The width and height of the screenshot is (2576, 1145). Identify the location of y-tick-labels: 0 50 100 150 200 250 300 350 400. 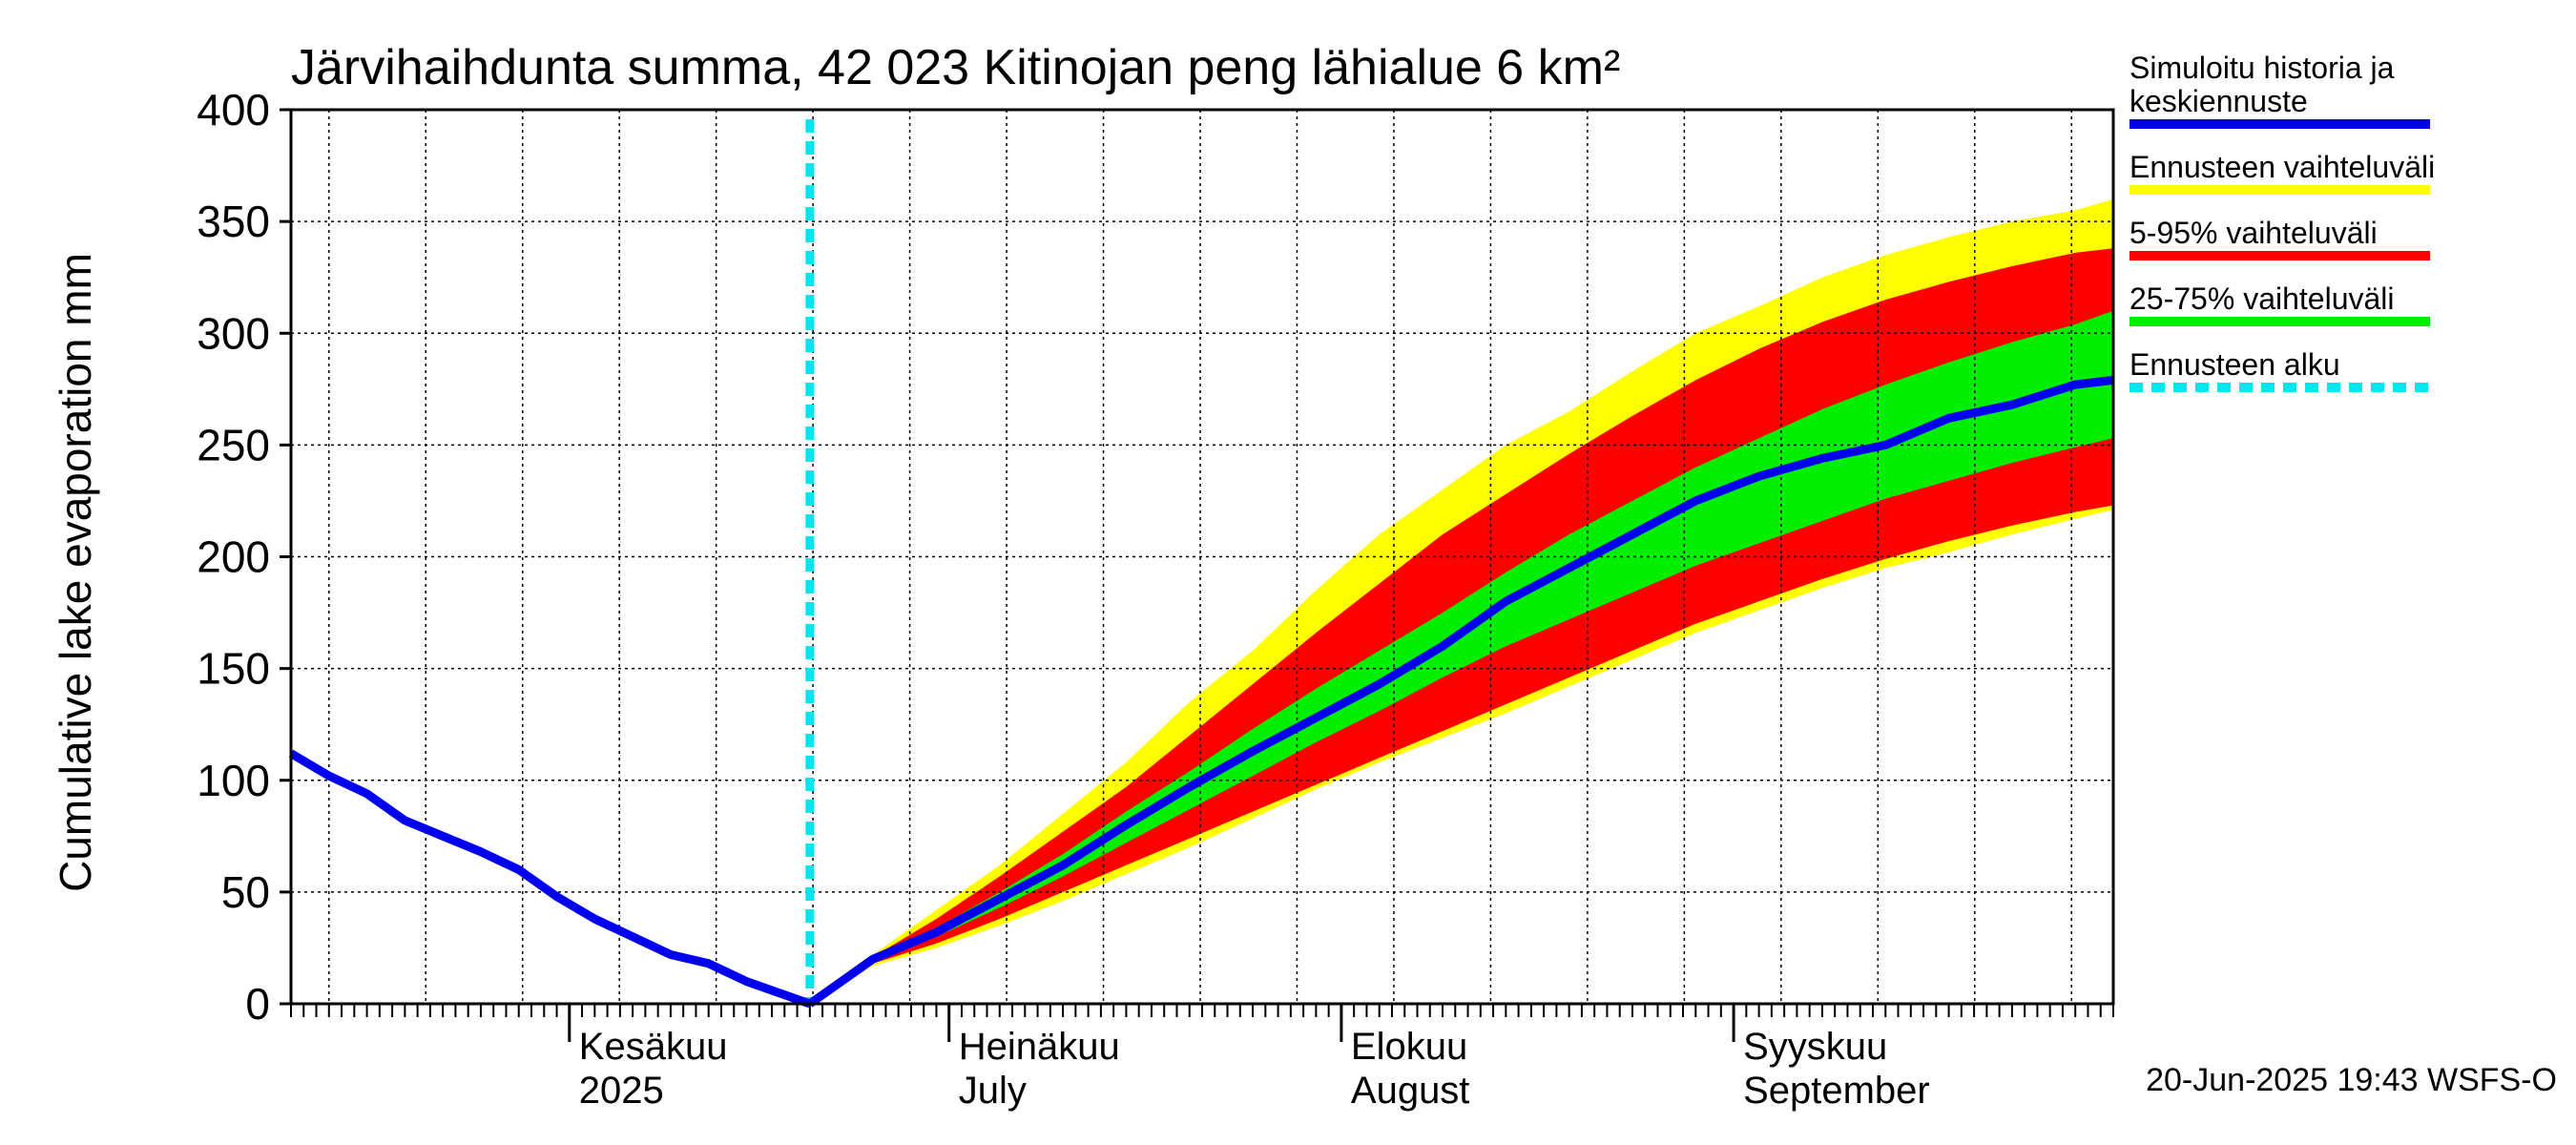
(233, 557).